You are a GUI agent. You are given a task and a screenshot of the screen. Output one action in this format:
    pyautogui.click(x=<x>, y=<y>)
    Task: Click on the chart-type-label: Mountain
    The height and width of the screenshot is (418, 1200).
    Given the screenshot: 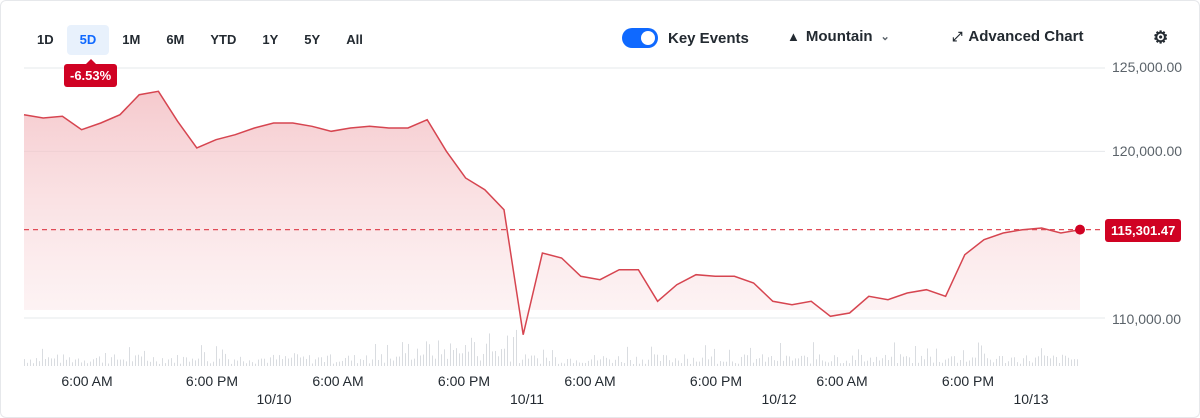 What is the action you would take?
    pyautogui.click(x=839, y=36)
    